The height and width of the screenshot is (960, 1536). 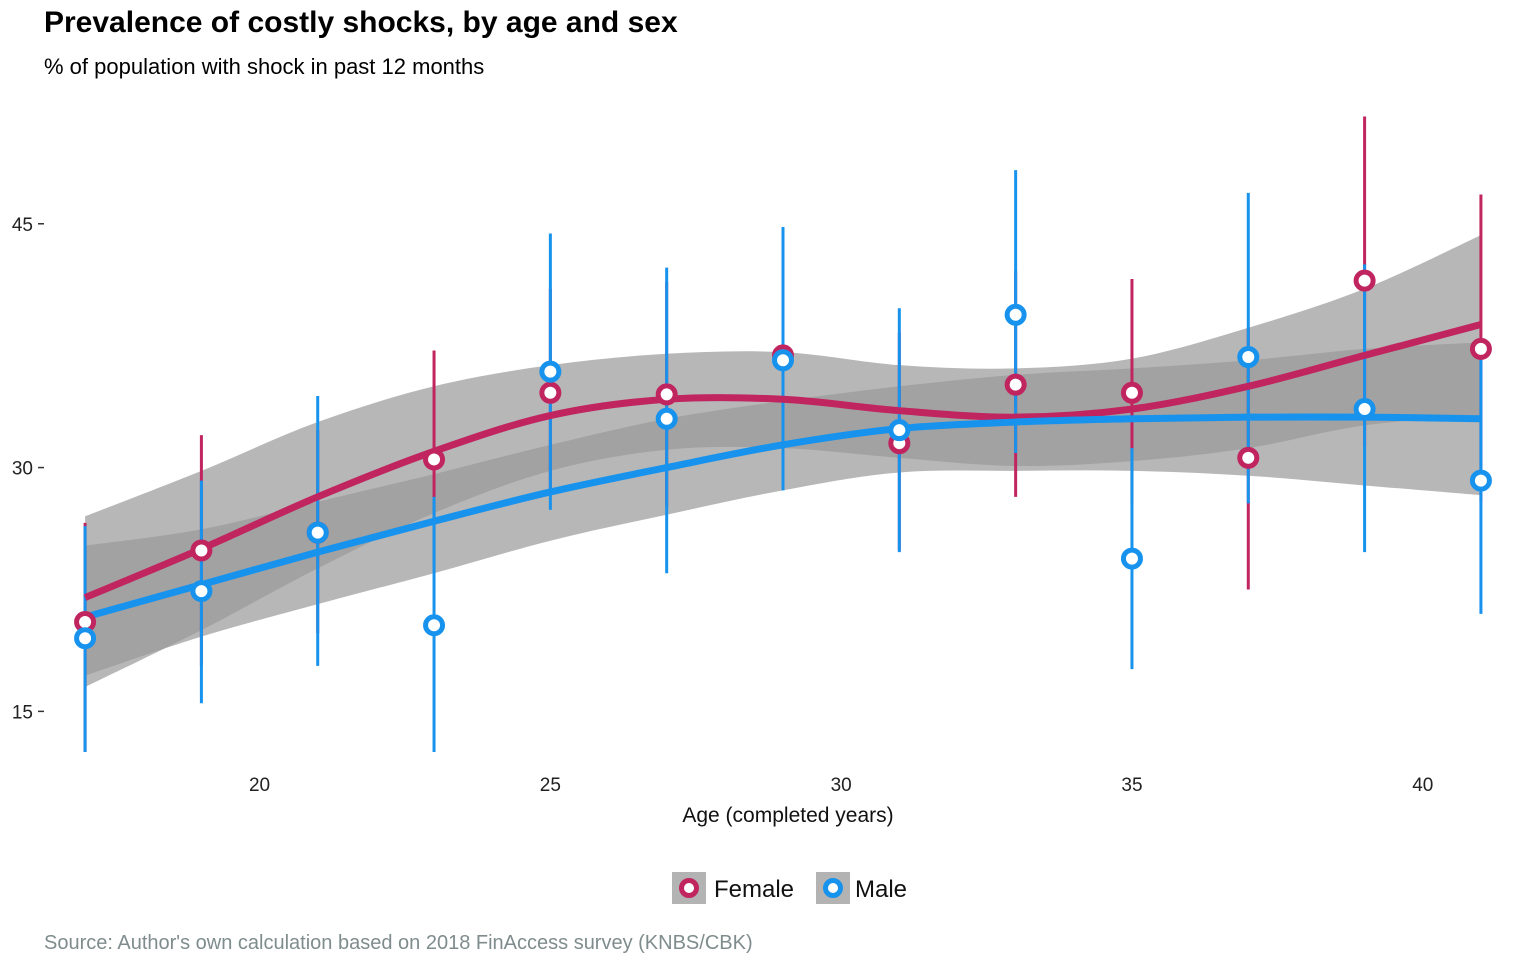 What do you see at coordinates (259, 785) in the screenshot?
I see `x-tick-label: 20` at bounding box center [259, 785].